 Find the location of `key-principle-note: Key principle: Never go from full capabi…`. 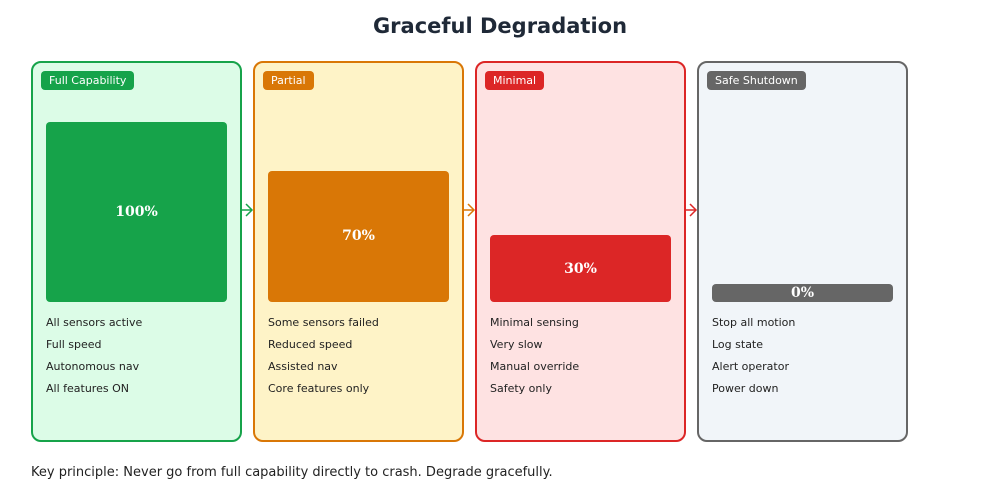

key-principle-note: Key principle: Never go from full capabi… is located at coordinates (292, 472).